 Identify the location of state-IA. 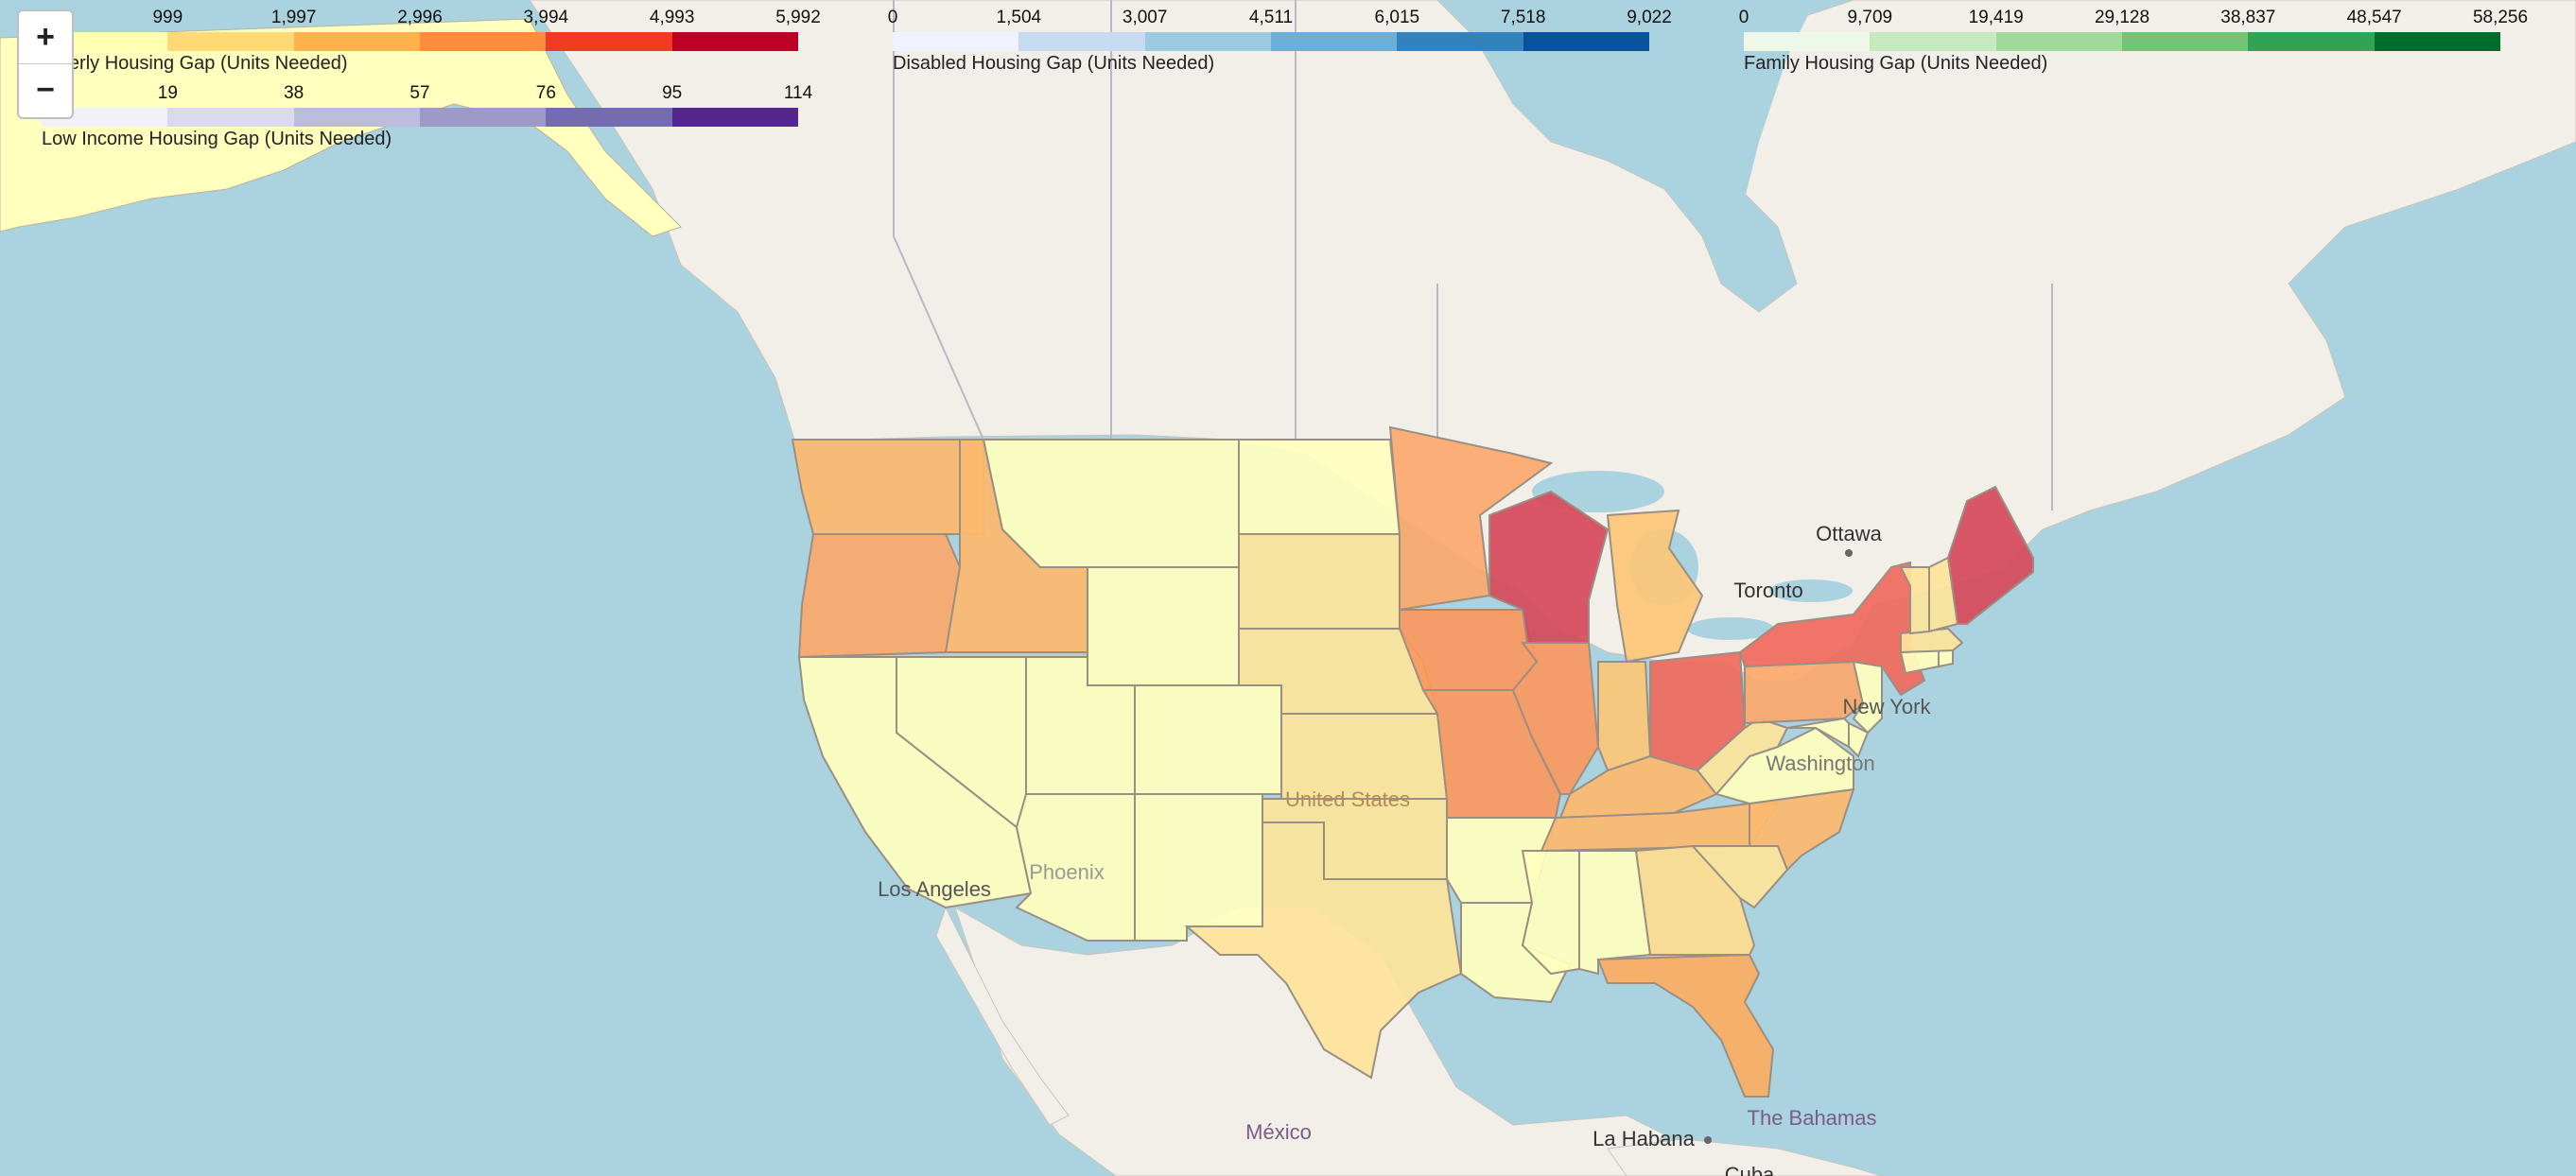
(1469, 650).